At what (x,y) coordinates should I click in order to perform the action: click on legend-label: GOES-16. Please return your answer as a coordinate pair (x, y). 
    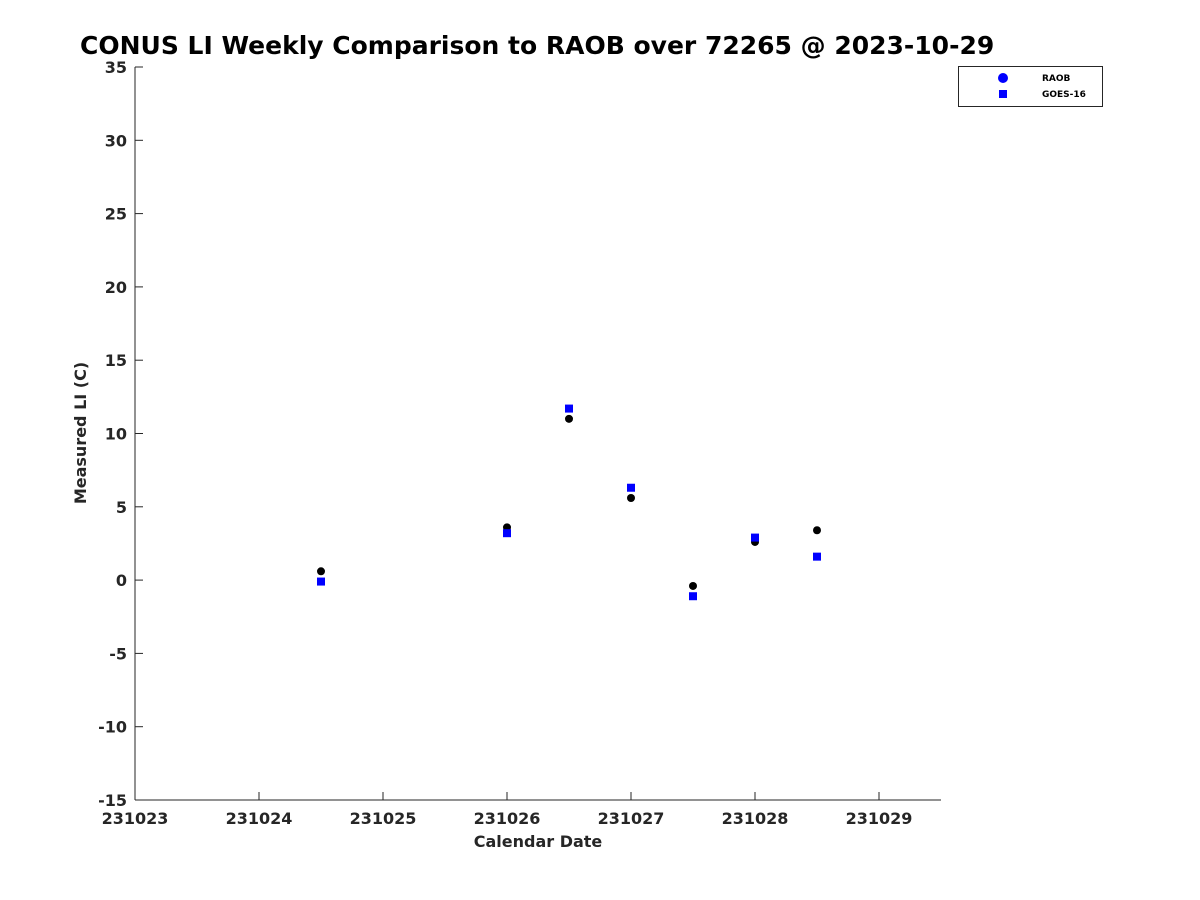
    Looking at the image, I should click on (1064, 95).